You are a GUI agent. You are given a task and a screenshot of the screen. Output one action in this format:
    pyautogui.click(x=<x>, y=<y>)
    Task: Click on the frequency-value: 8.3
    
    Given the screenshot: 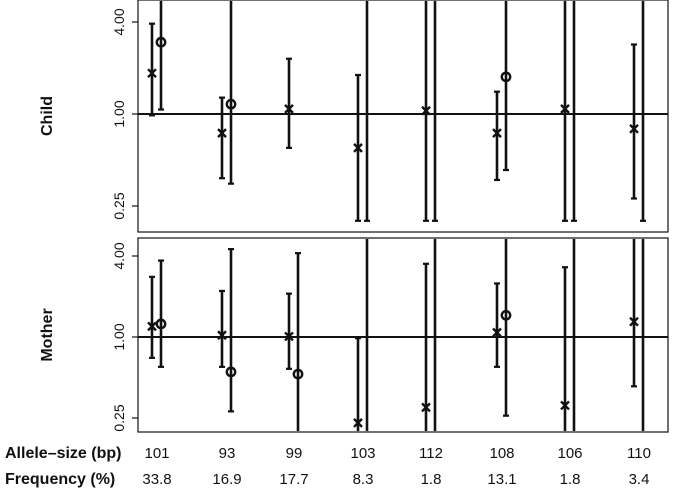 What is the action you would take?
    pyautogui.click(x=363, y=479)
    